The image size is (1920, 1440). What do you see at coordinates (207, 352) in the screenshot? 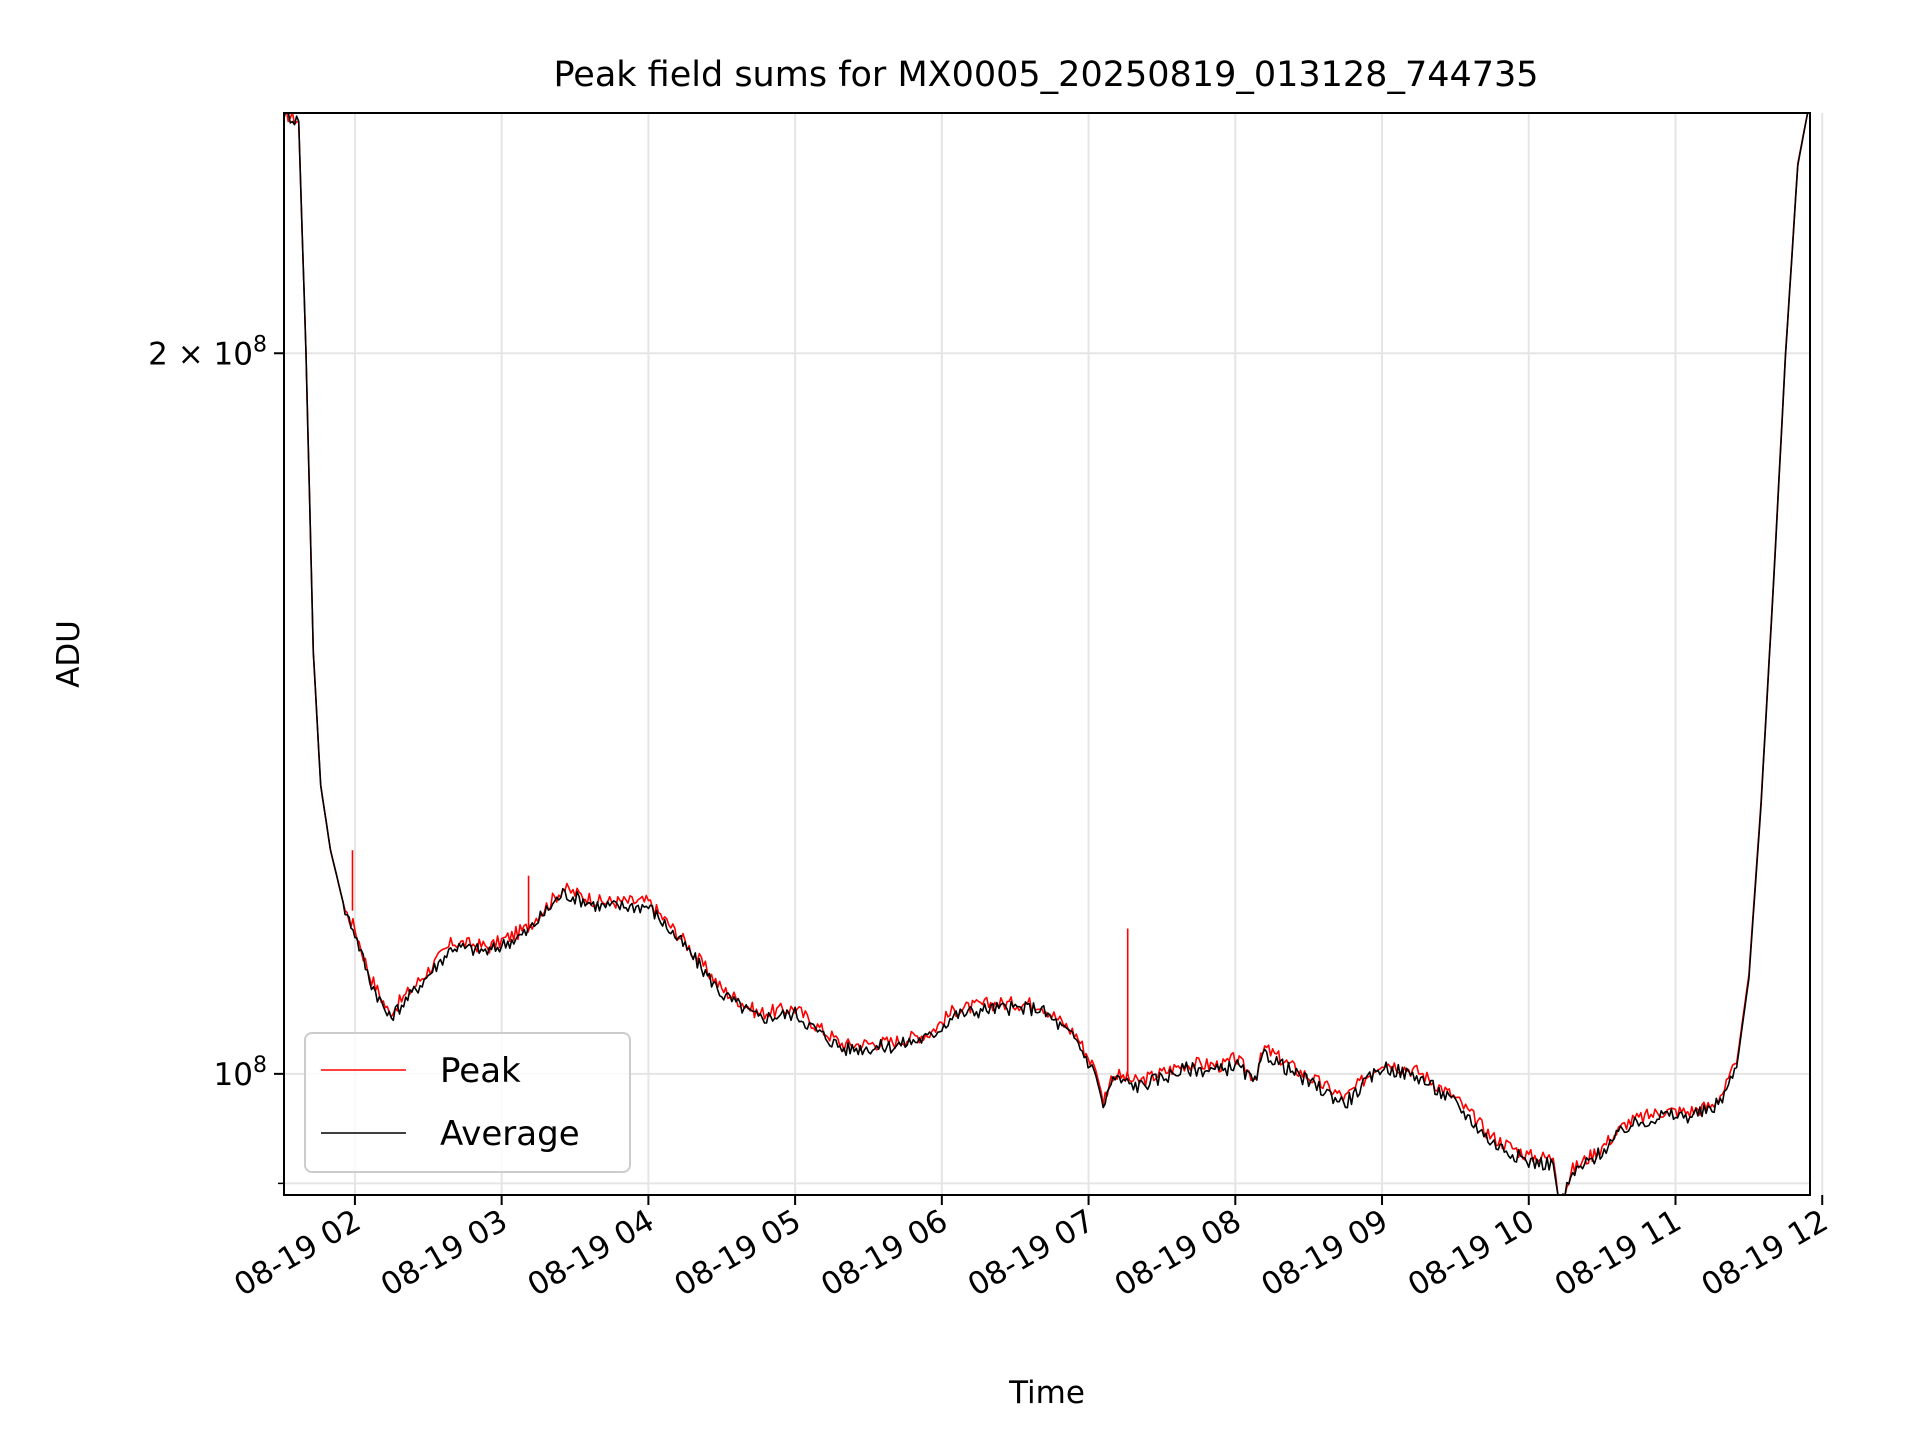
I see `y-tick-label: 2 × 108` at bounding box center [207, 352].